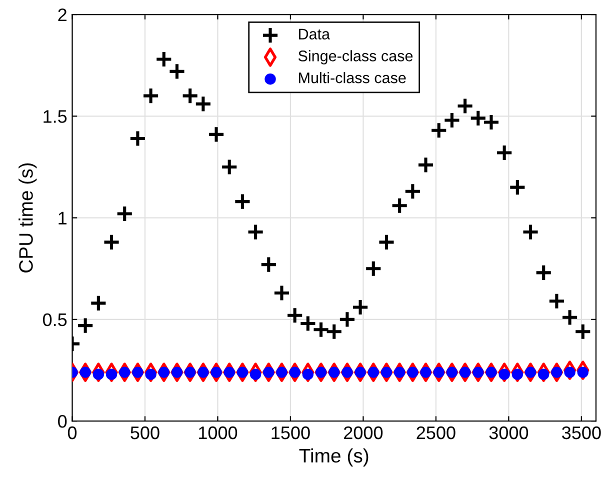 The height and width of the screenshot is (484, 602). I want to click on x-tick-label: 1000, so click(218, 433).